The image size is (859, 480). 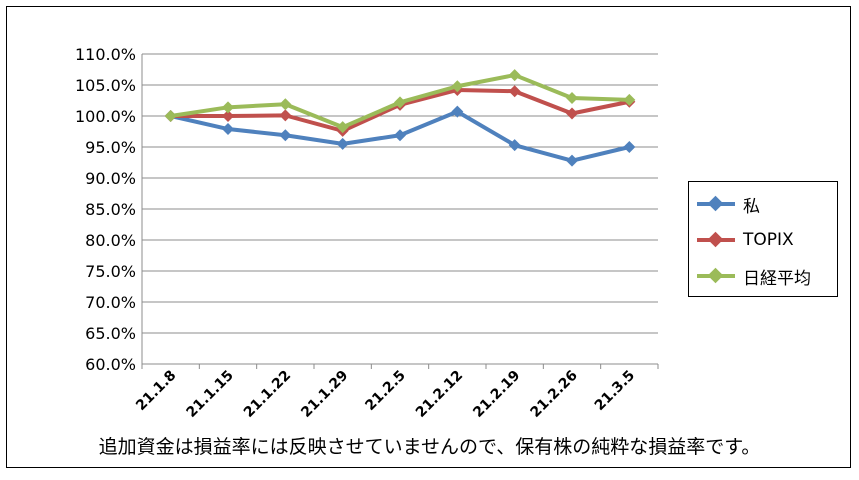 What do you see at coordinates (110, 302) in the screenshot?
I see `y-tick-label-2: 70.0%` at bounding box center [110, 302].